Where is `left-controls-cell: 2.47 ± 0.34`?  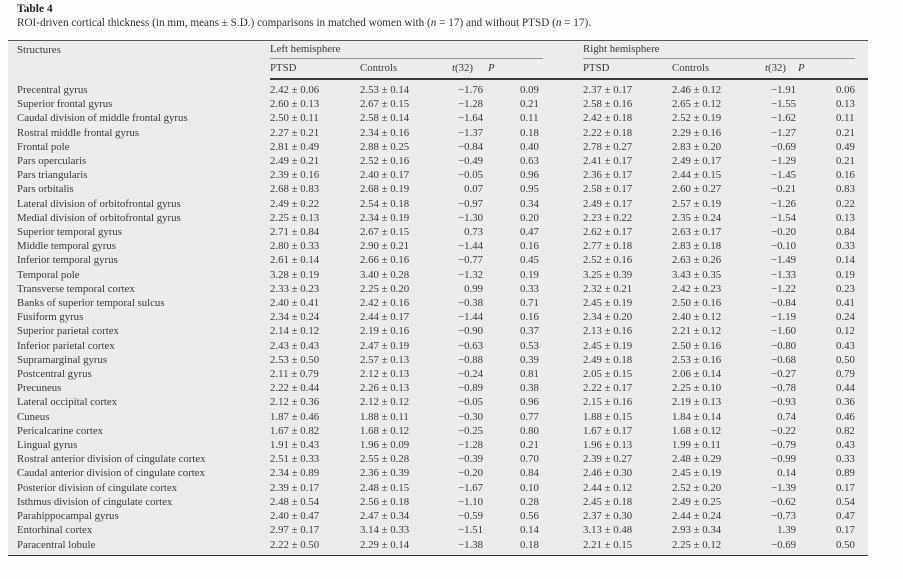 left-controls-cell: 2.47 ± 0.34 is located at coordinates (385, 516).